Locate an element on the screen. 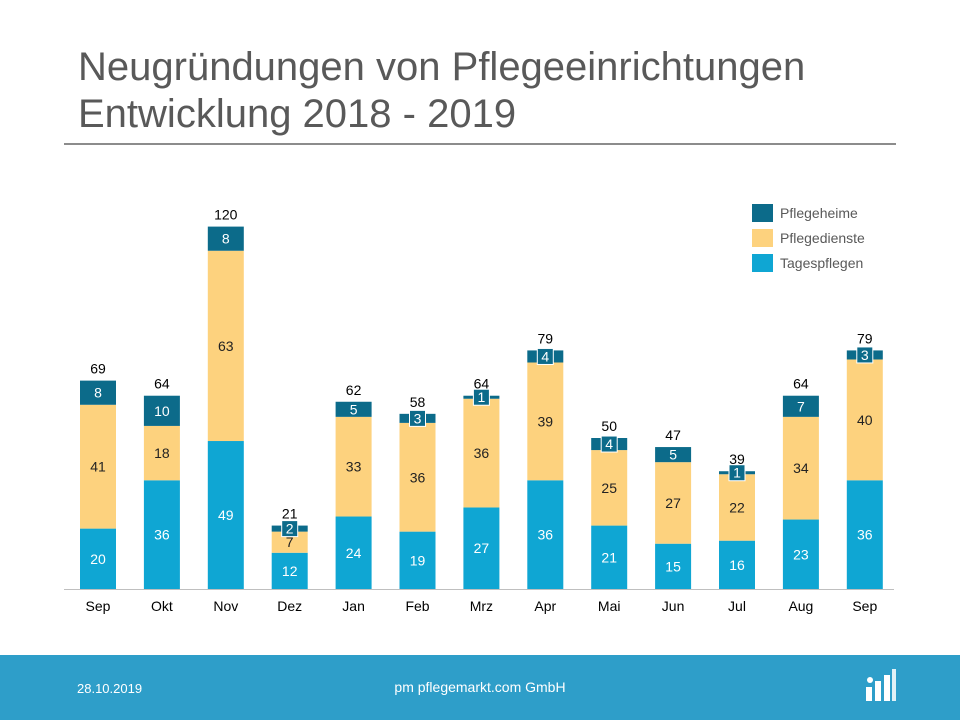 This screenshot has height=720, width=960. data-label-pflegeheime: 5 is located at coordinates (673, 455).